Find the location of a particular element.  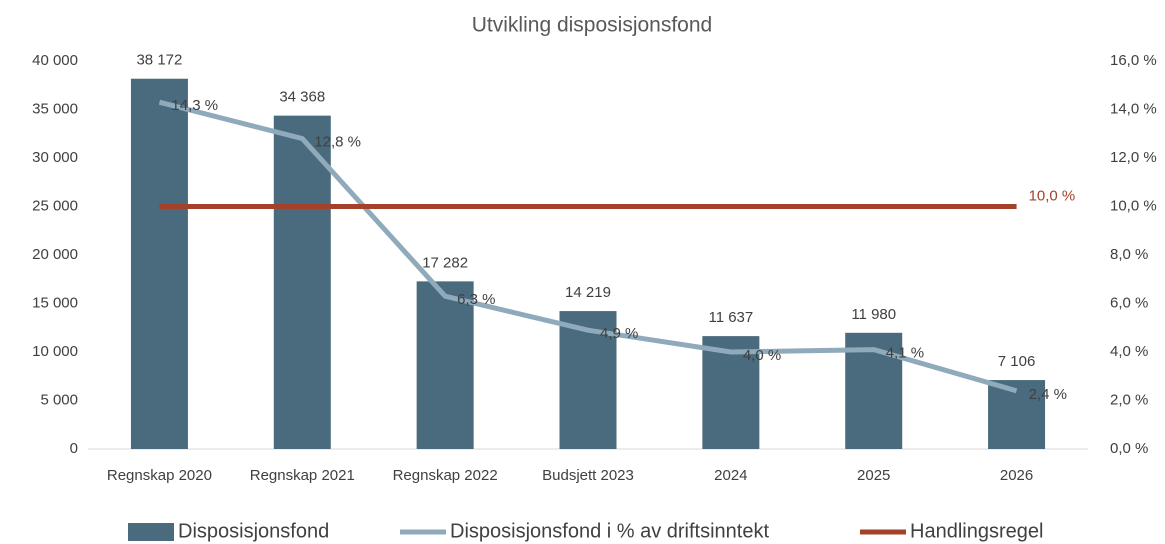

y2-tick-label: 0,0 % is located at coordinates (1129, 448).